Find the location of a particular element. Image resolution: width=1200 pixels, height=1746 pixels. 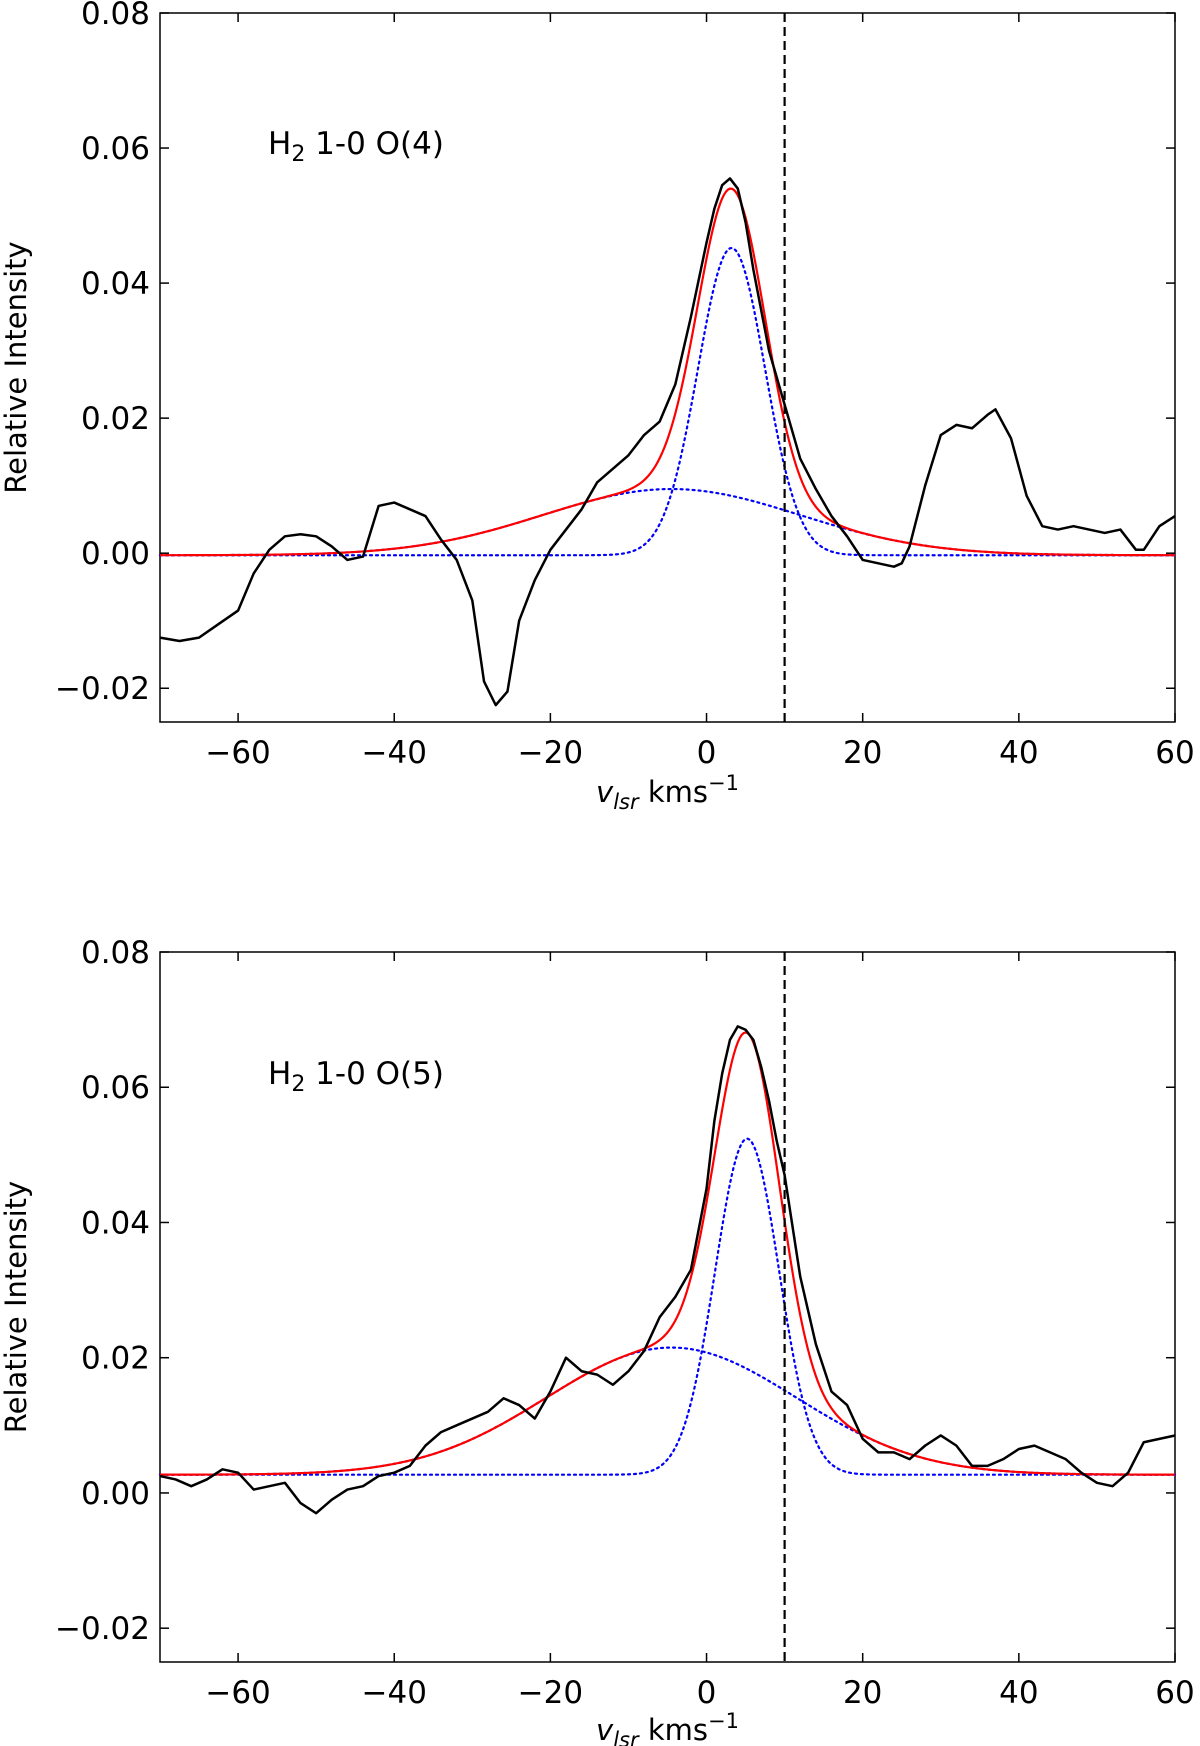

annotation-suffix: 1-0 O(5) is located at coordinates (374, 1074).